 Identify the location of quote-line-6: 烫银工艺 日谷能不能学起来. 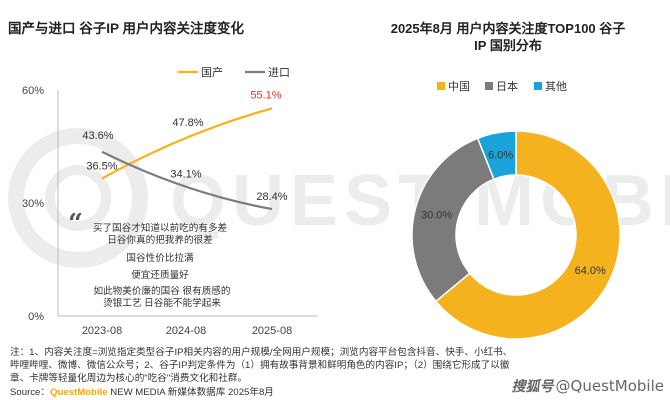
(162, 303).